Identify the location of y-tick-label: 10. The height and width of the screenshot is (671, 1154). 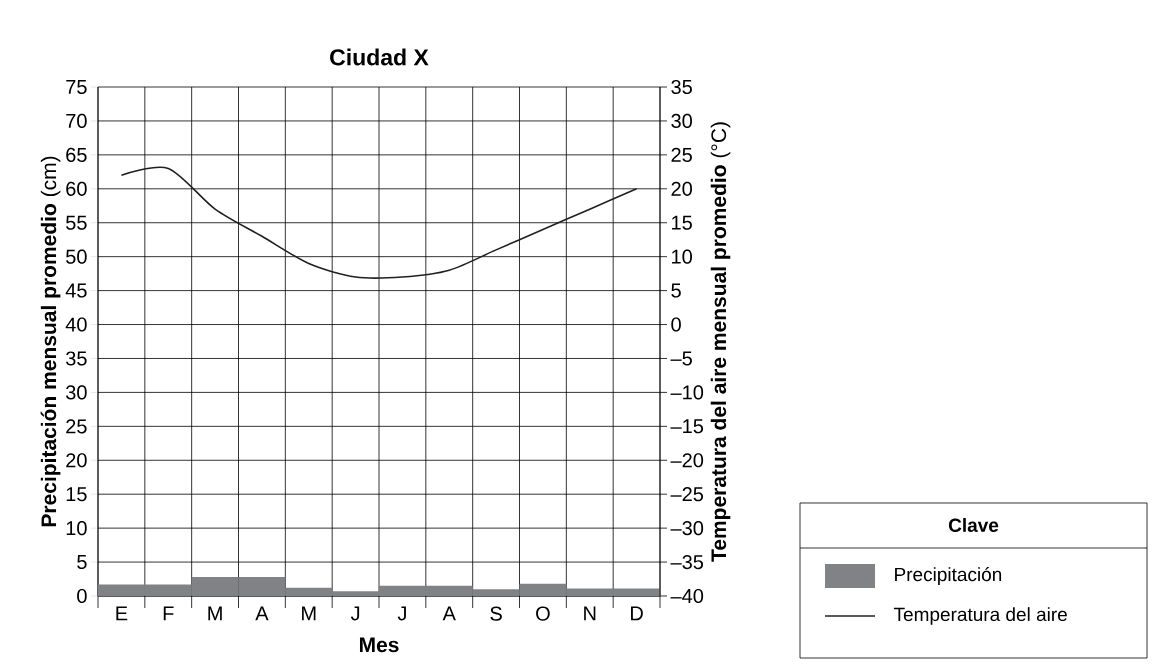
(76, 528).